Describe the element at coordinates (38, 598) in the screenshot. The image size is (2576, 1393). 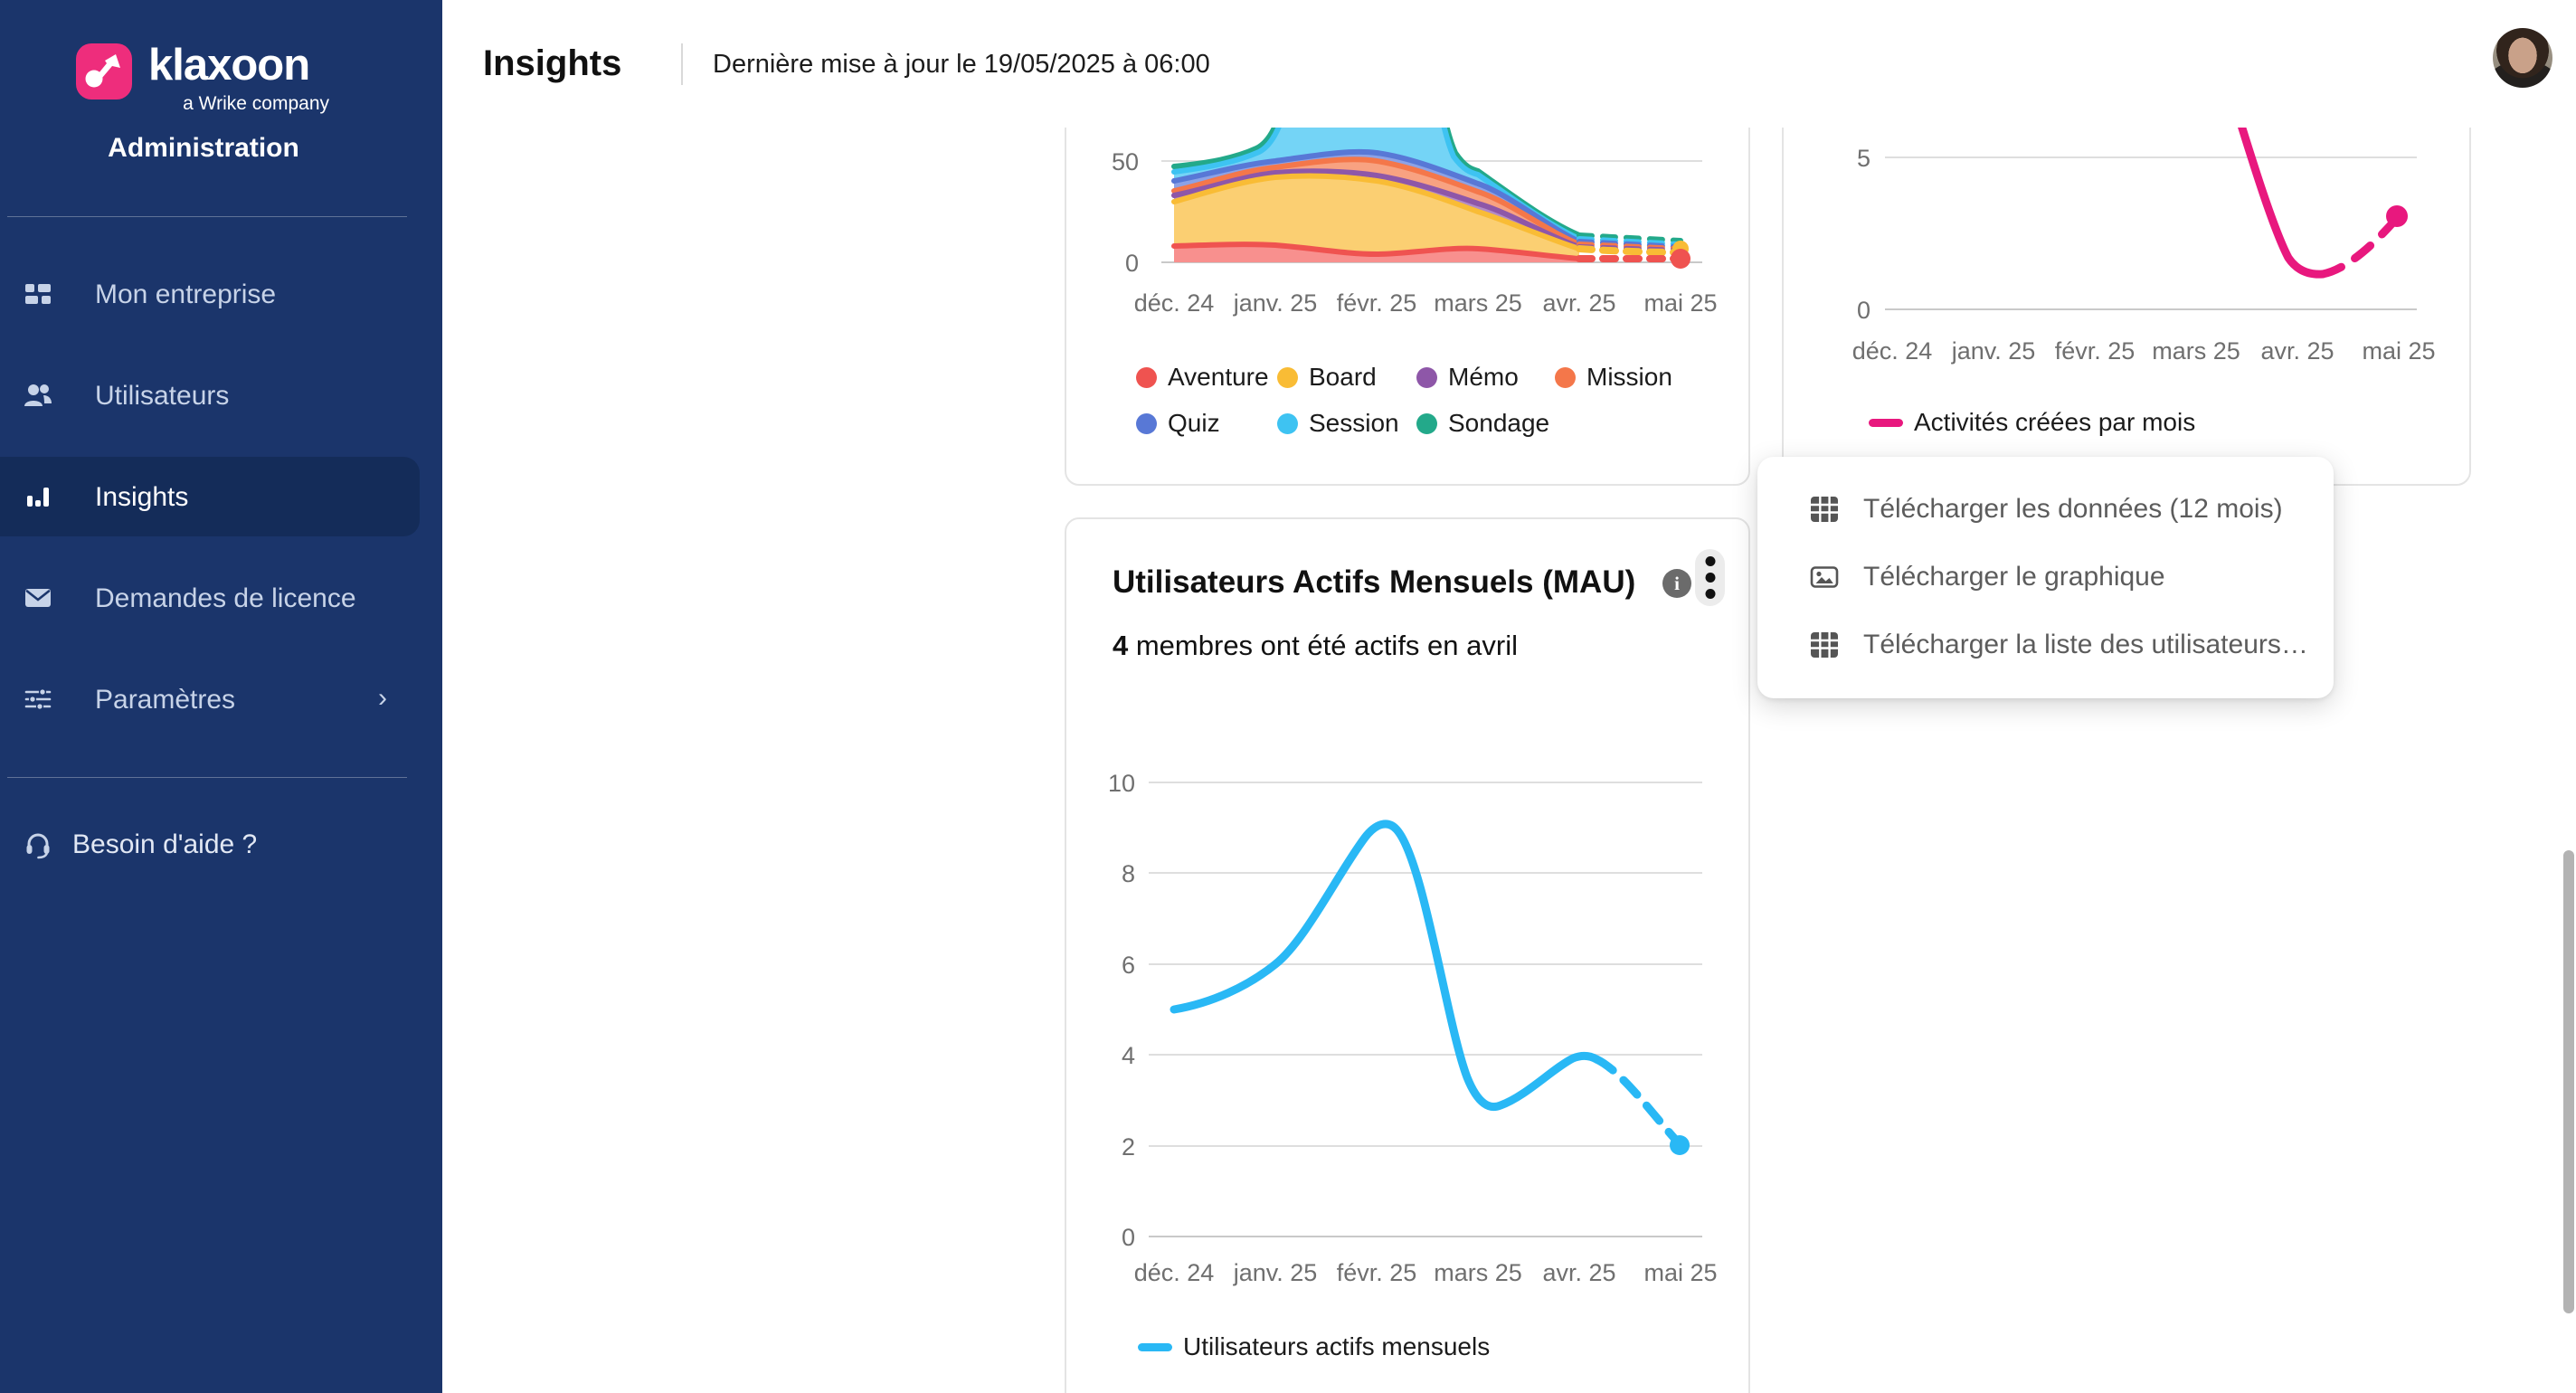
I see `mail-icon` at that location.